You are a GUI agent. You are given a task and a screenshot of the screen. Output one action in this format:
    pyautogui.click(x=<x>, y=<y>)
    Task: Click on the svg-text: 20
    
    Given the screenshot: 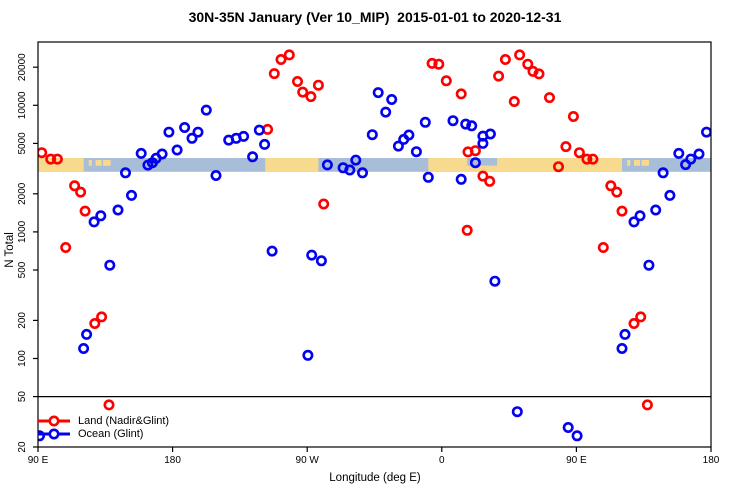 What is the action you would take?
    pyautogui.click(x=22, y=447)
    